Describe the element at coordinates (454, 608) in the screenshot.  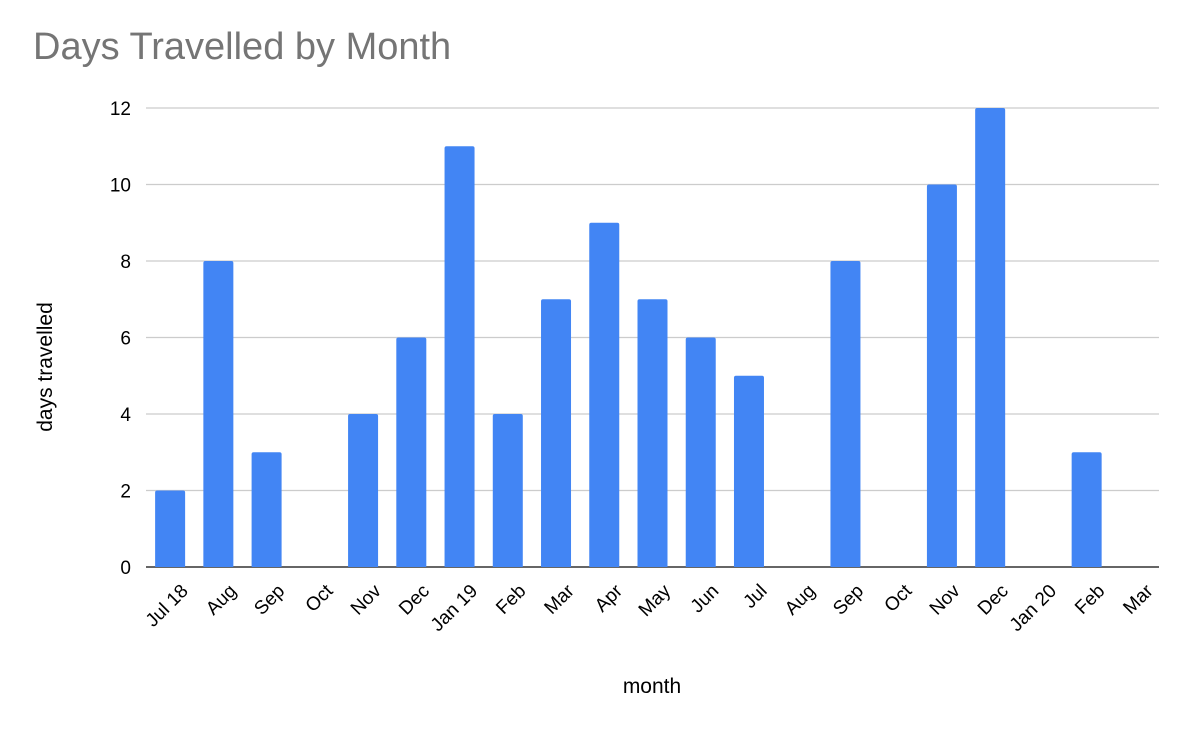
I see `x-tick-label: Jan 19` at that location.